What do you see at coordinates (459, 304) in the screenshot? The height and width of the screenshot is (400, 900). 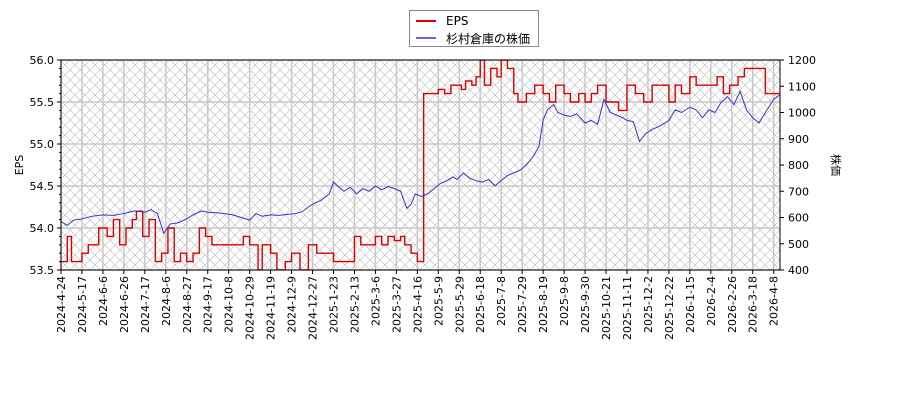 I see `x-tick-label: 2025-5-29` at bounding box center [459, 304].